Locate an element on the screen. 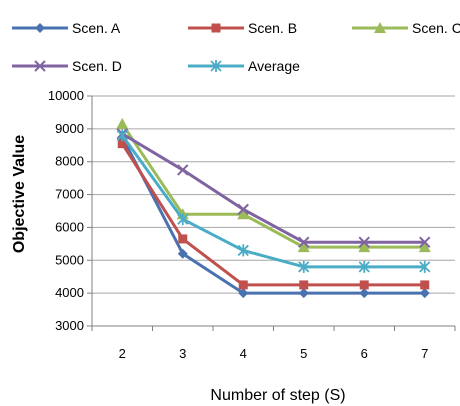 The height and width of the screenshot is (406, 460). legend-item: Scen. D is located at coordinates (67, 66).